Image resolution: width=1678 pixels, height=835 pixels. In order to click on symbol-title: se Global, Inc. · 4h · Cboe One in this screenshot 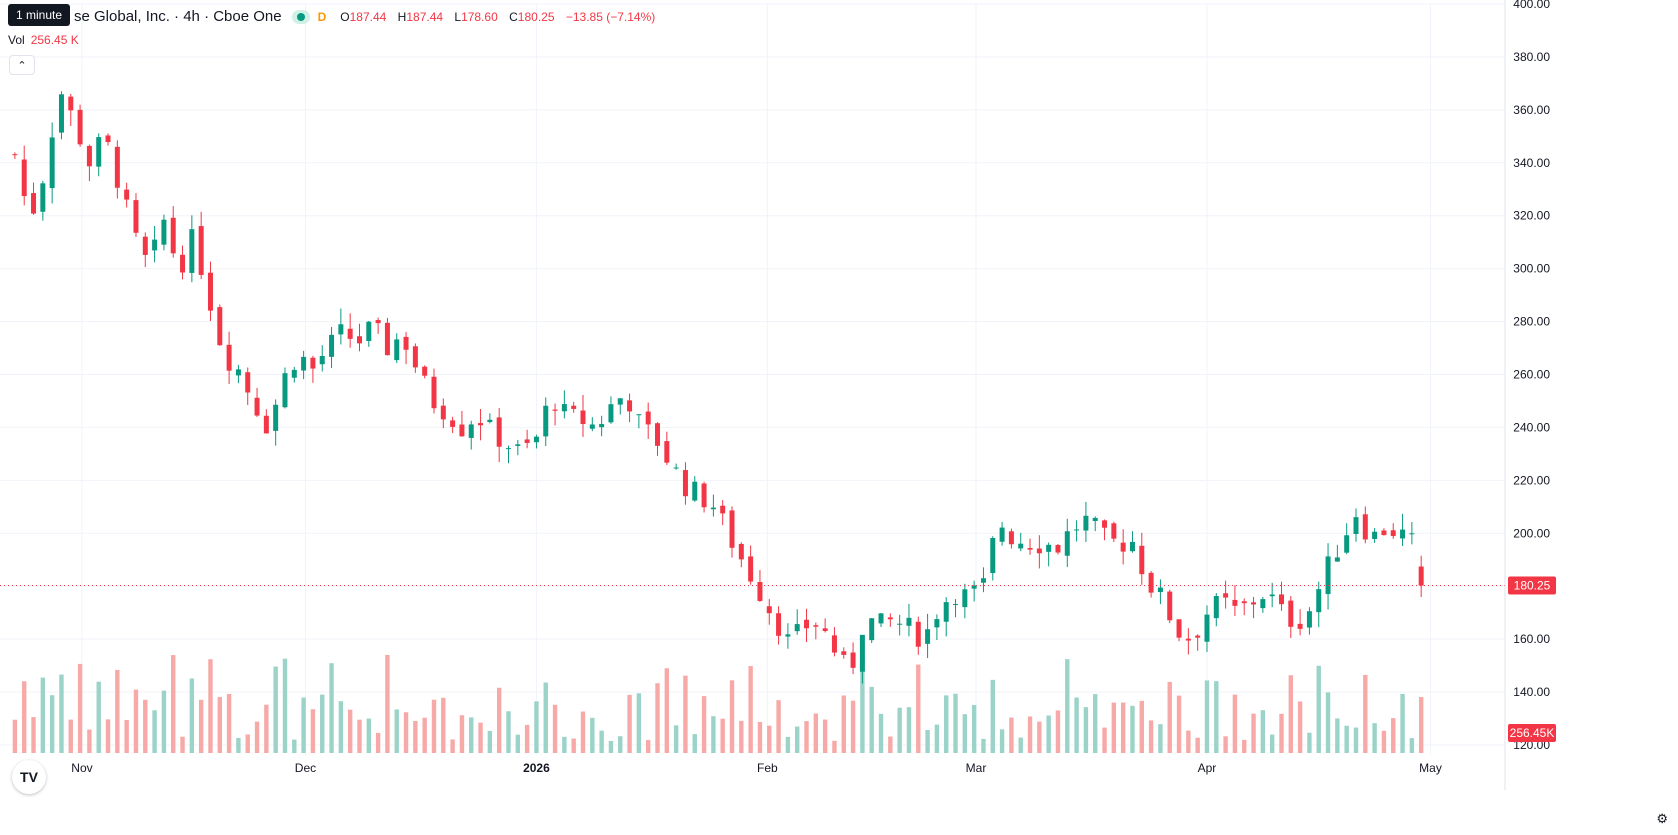, I will do `click(178, 16)`.